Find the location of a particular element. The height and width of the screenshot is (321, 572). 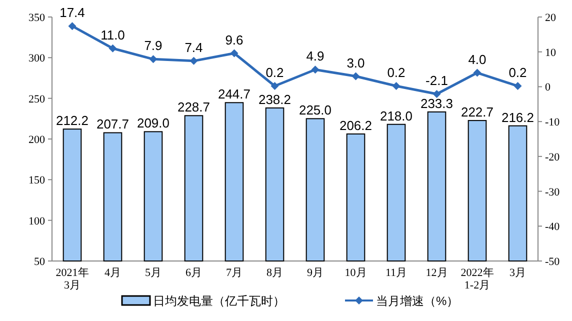

y2-tick-label: 0 is located at coordinates (548, 88).